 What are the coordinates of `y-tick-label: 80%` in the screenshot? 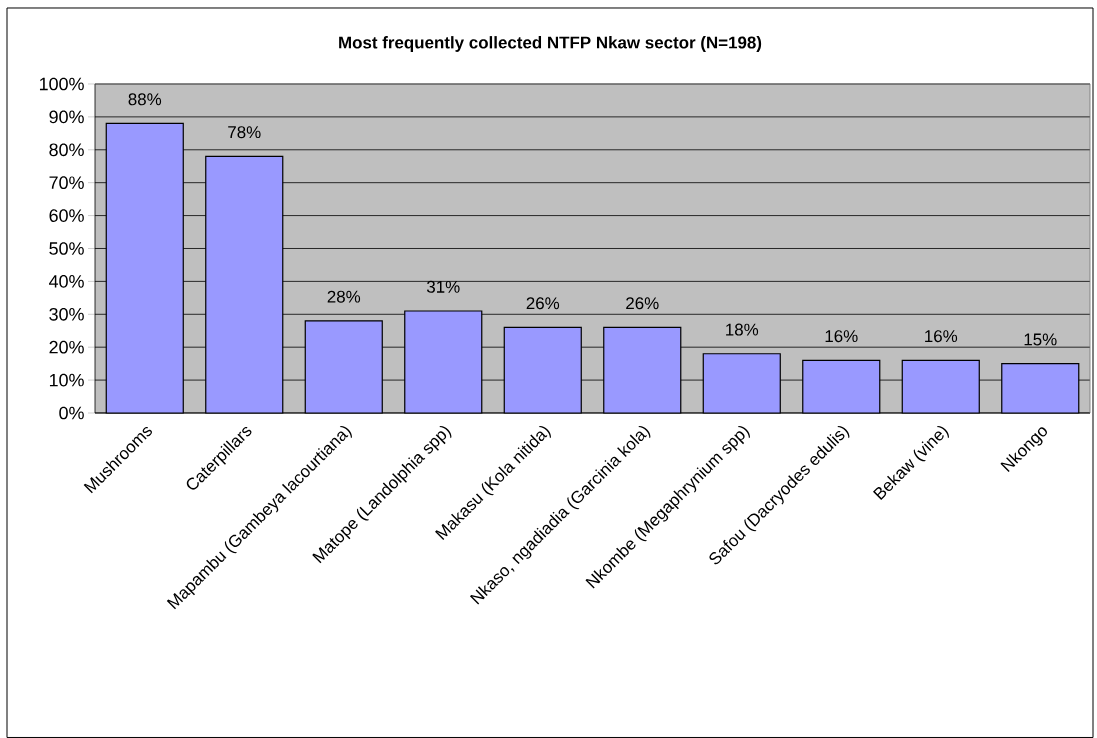 It's located at (66, 150).